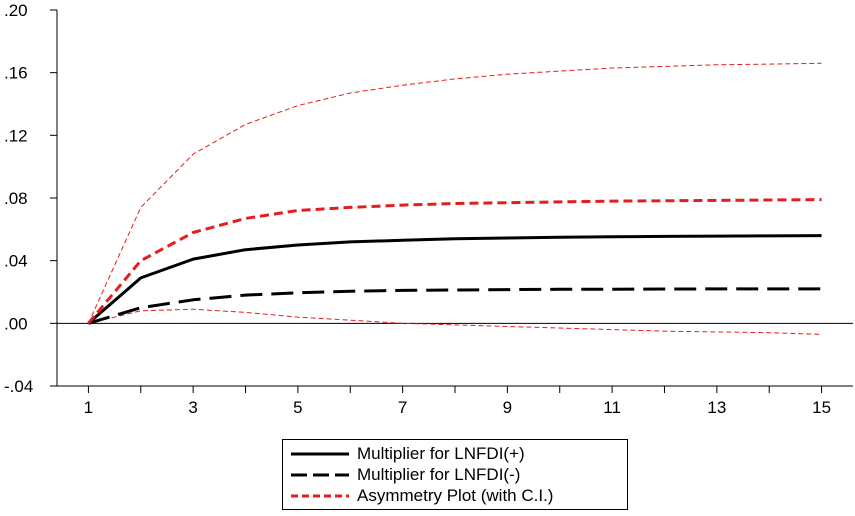 This screenshot has width=855, height=516. I want to click on legend-item-asymmetry: Asymmetry Plot (with C.I.), so click(421, 496).